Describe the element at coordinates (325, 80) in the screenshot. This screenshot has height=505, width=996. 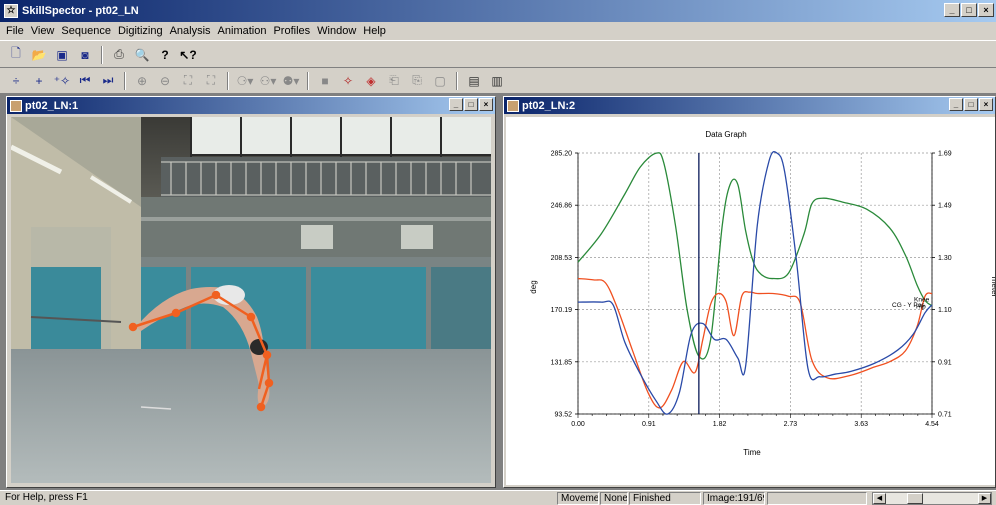
I see `stop-icon: ■` at that location.